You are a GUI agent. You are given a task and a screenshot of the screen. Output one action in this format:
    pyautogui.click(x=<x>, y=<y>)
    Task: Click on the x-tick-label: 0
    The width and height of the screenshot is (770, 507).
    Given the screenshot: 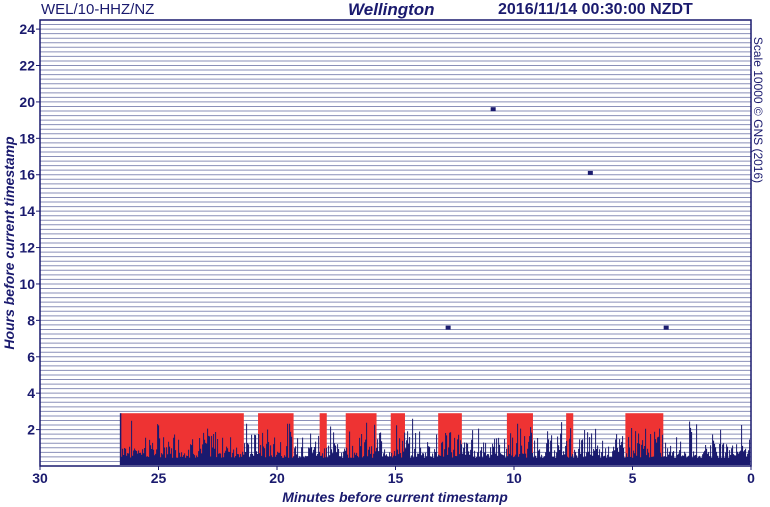 What is the action you would take?
    pyautogui.click(x=751, y=478)
    